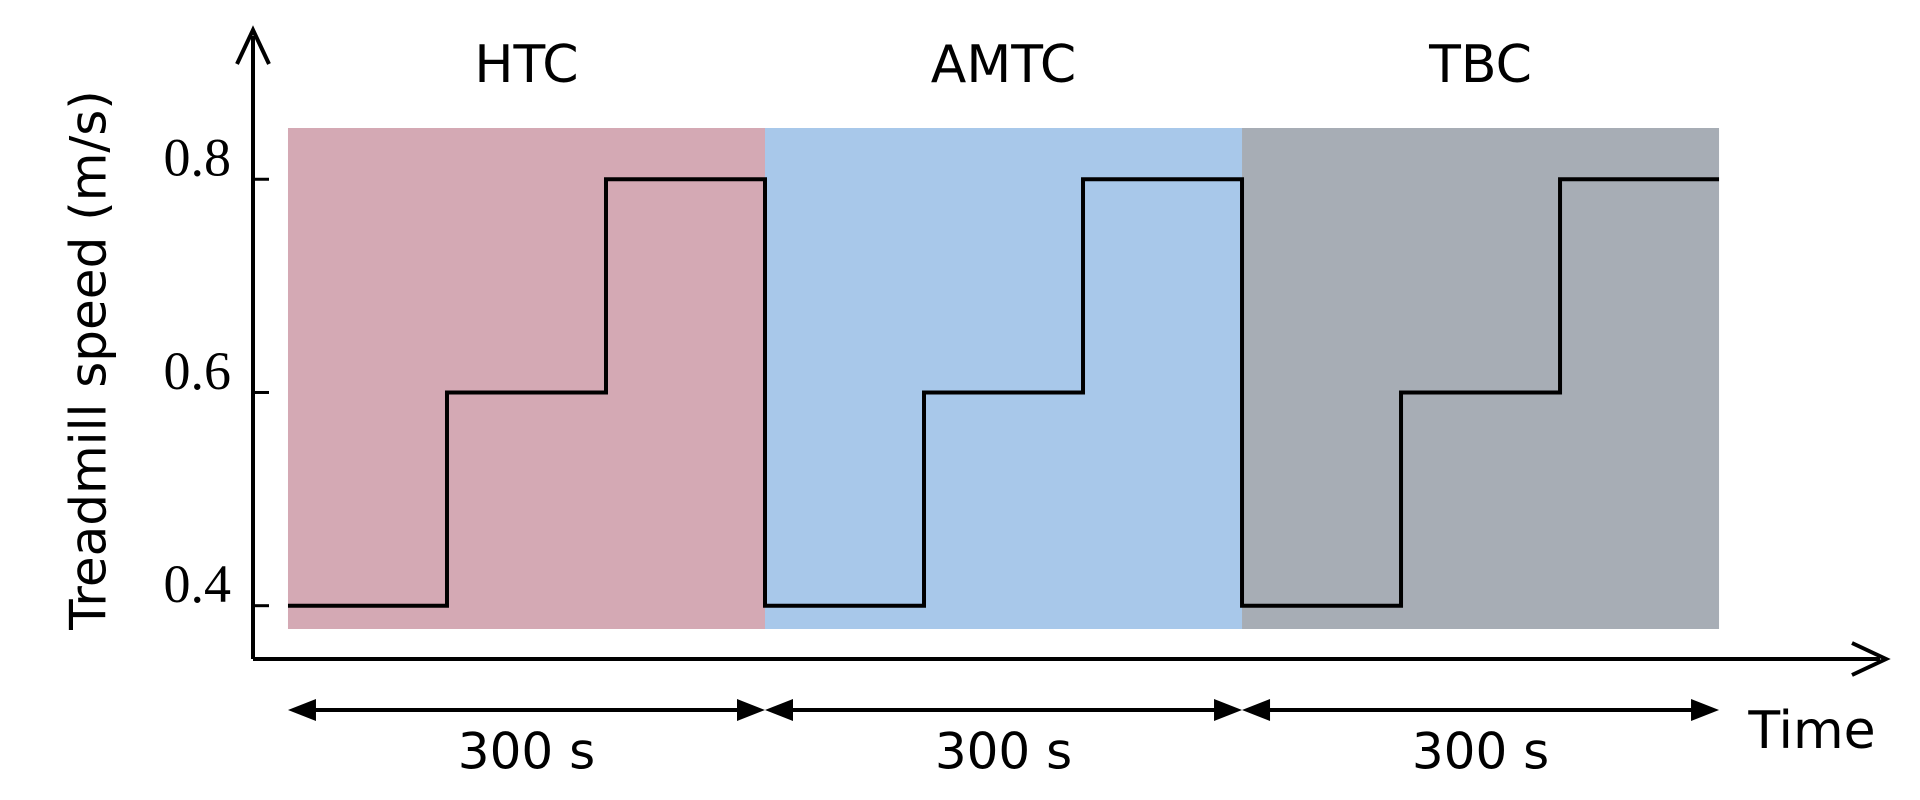 Image resolution: width=1920 pixels, height=800 pixels. What do you see at coordinates (198, 371) in the screenshot?
I see `y-tick-label: 0.6` at bounding box center [198, 371].